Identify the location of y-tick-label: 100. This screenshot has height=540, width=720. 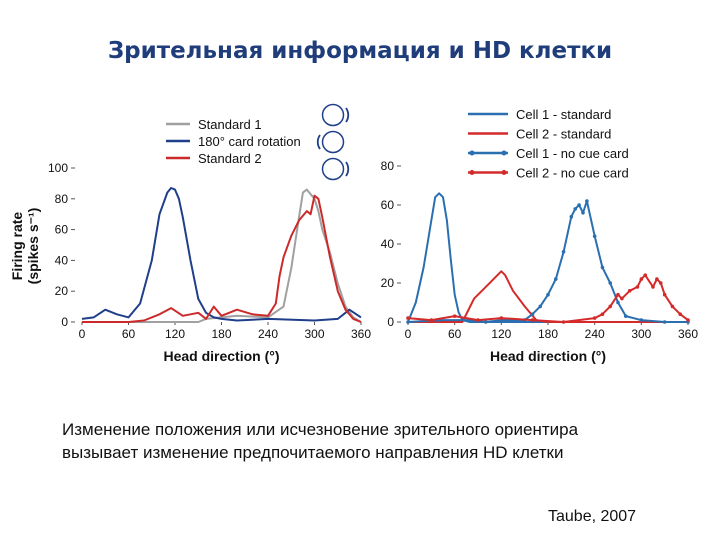
(58, 168).